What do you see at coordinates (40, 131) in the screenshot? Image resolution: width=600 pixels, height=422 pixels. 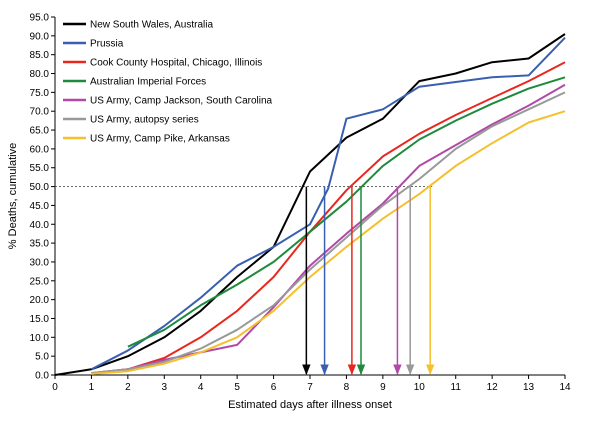 I see `y-tick-label: 65.0` at bounding box center [40, 131].